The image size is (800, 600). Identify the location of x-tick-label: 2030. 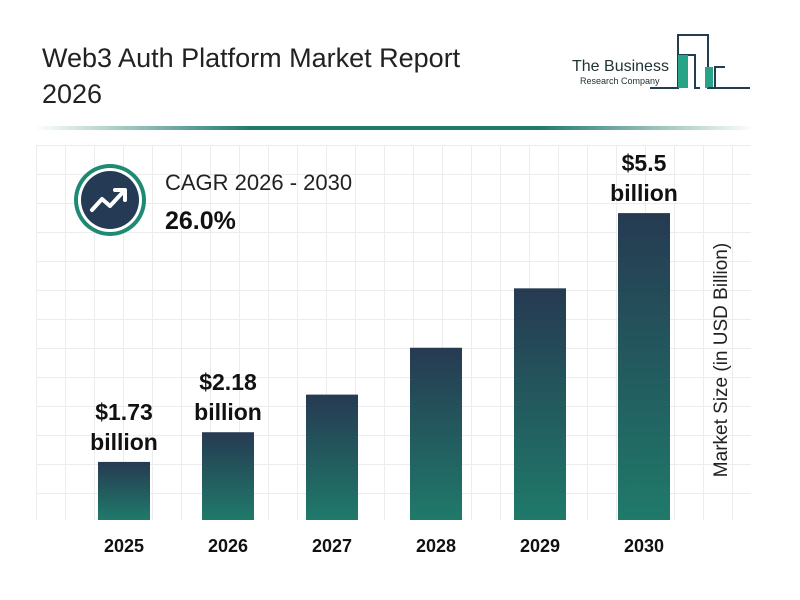
(644, 546).